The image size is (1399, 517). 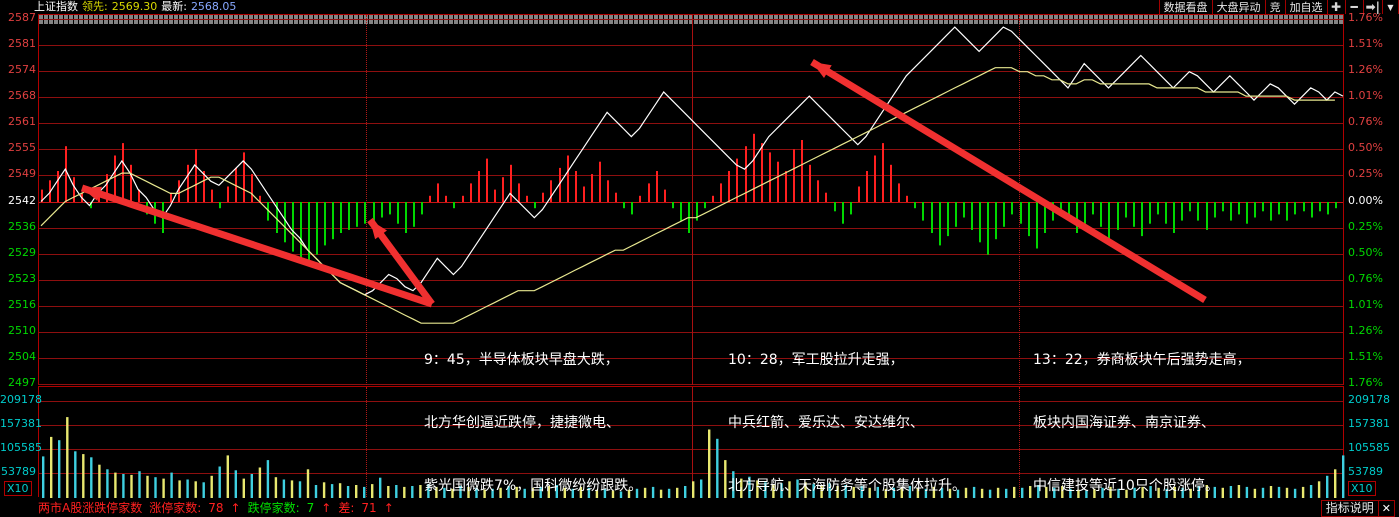 I want to click on limit-down-label: 跌停家数:, so click(x=273, y=507).